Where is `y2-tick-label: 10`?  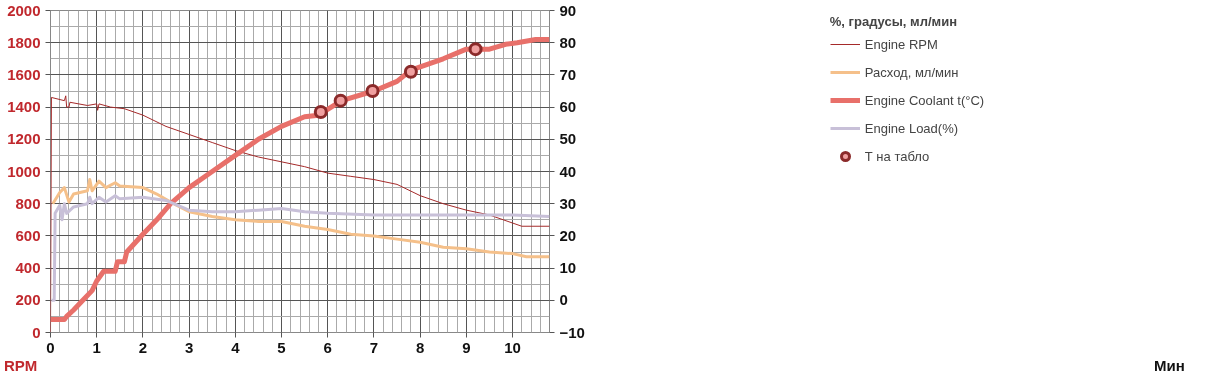
y2-tick-label: 10 is located at coordinates (568, 268).